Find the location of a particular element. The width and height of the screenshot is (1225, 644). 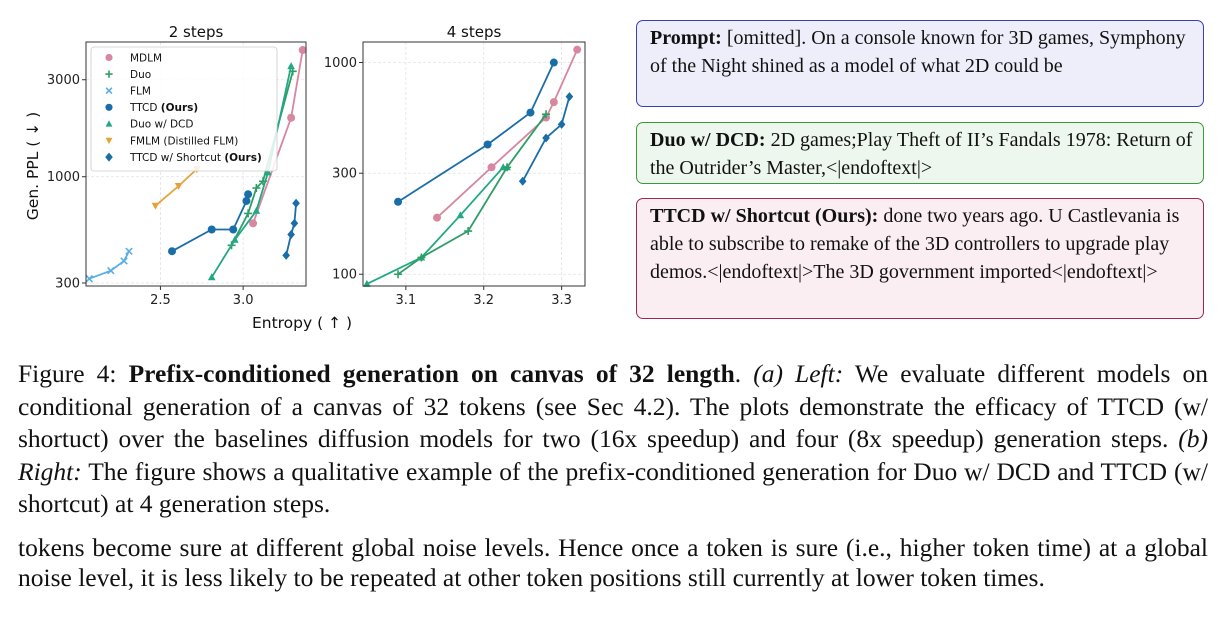

series-line-mdlm is located at coordinates (507, 134).